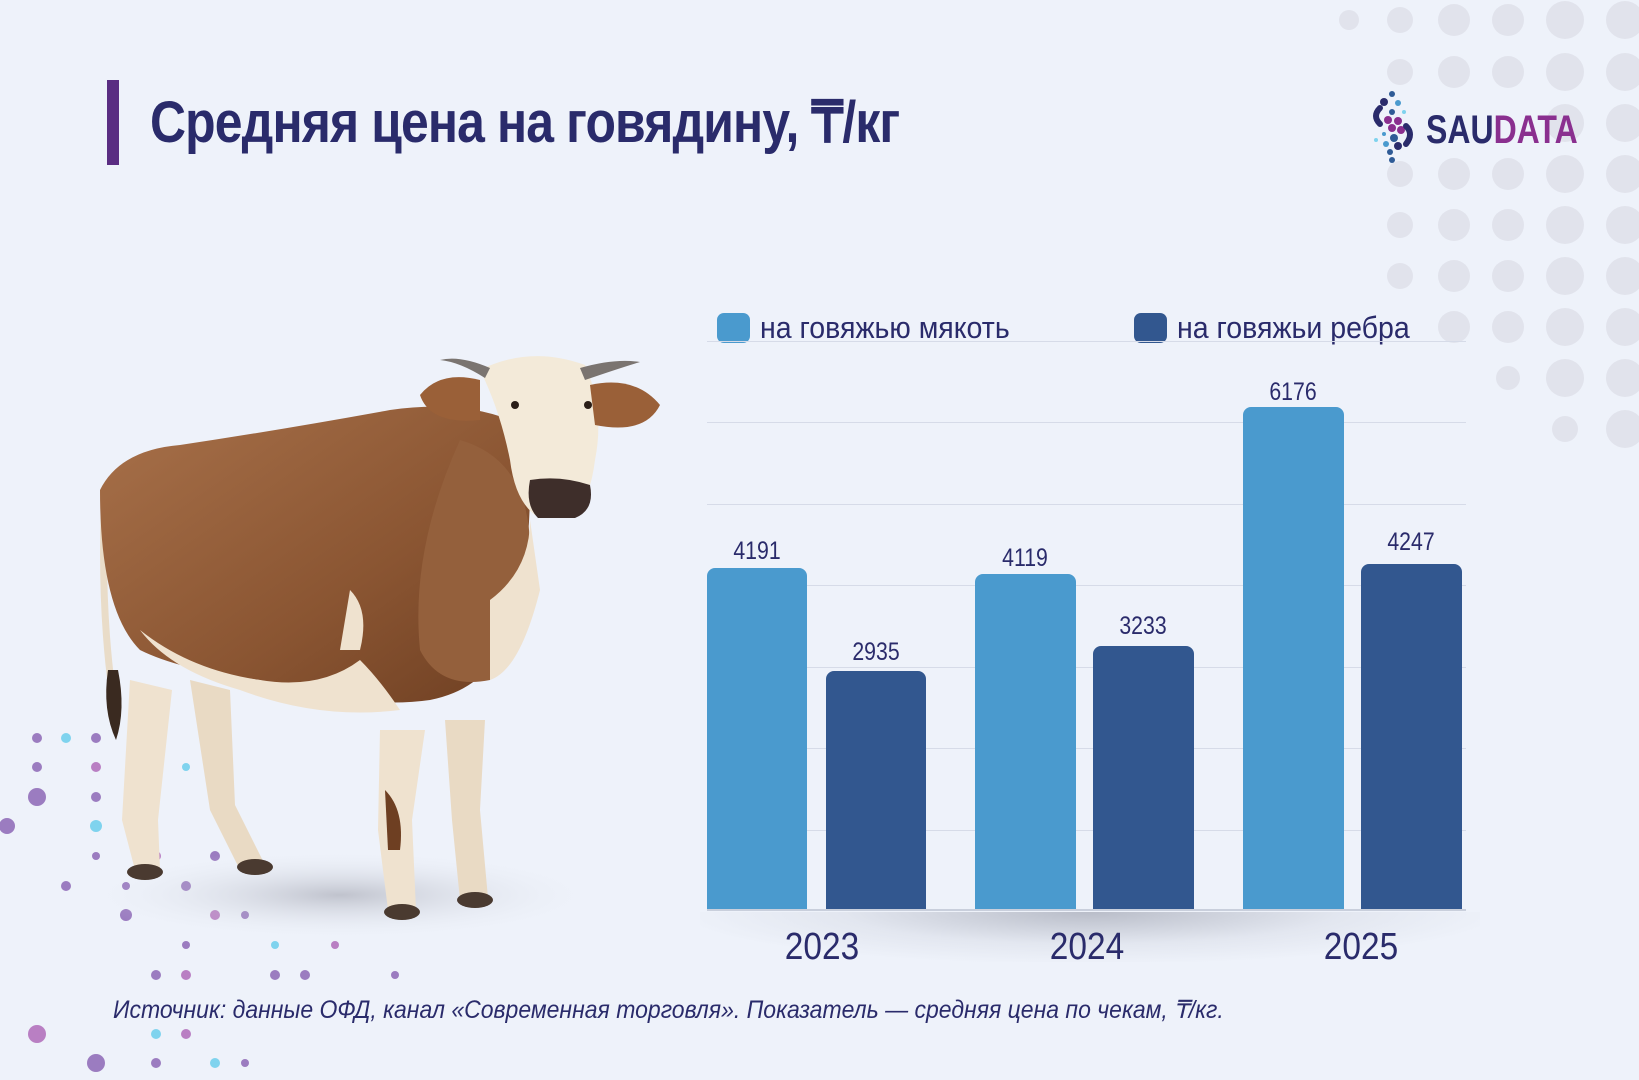 The height and width of the screenshot is (1080, 1639). I want to click on title-accent-bar, so click(113, 122).